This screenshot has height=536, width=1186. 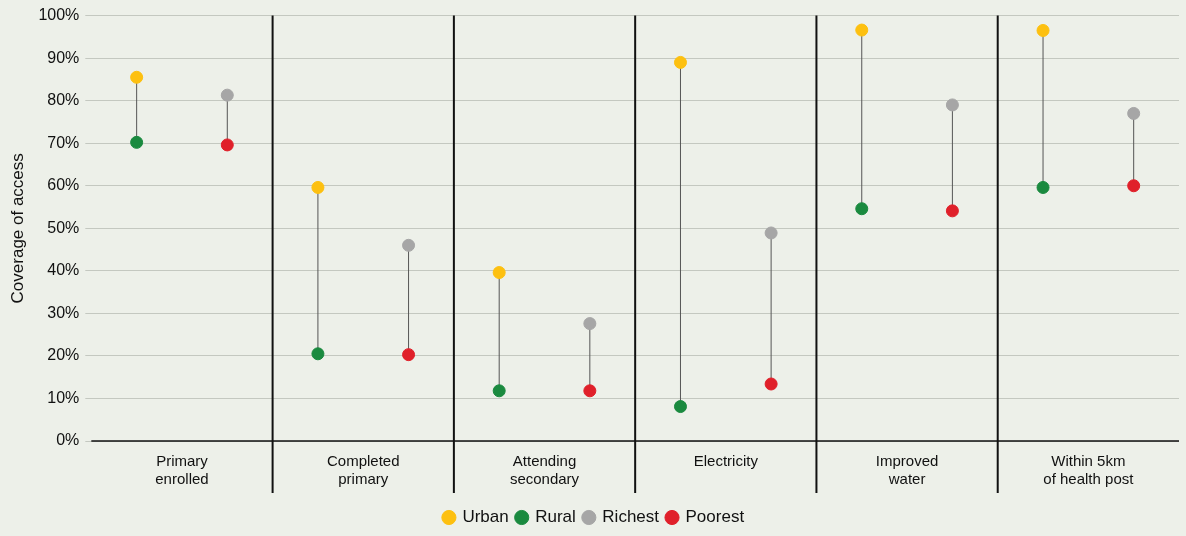 I want to click on legend-label: Richest, so click(x=631, y=517).